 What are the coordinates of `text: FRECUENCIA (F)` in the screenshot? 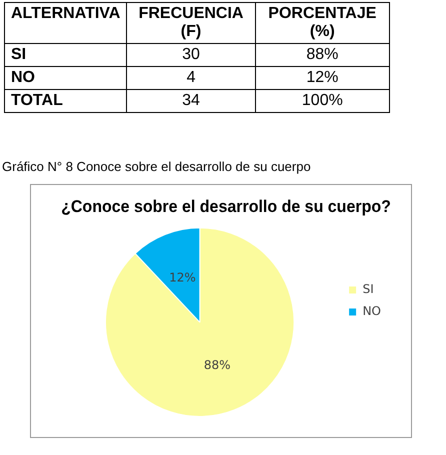 It's located at (191, 23).